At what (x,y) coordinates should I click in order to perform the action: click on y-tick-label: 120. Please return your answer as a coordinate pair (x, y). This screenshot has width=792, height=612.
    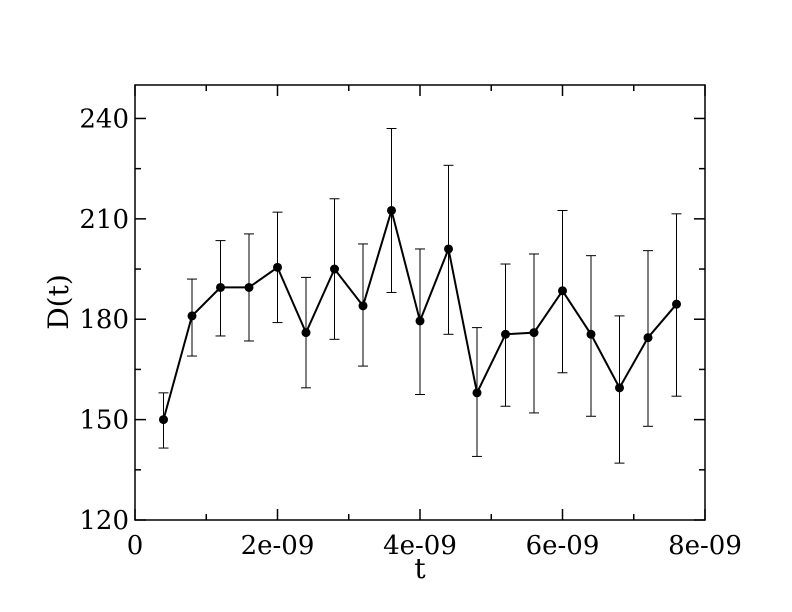
    Looking at the image, I should click on (104, 521).